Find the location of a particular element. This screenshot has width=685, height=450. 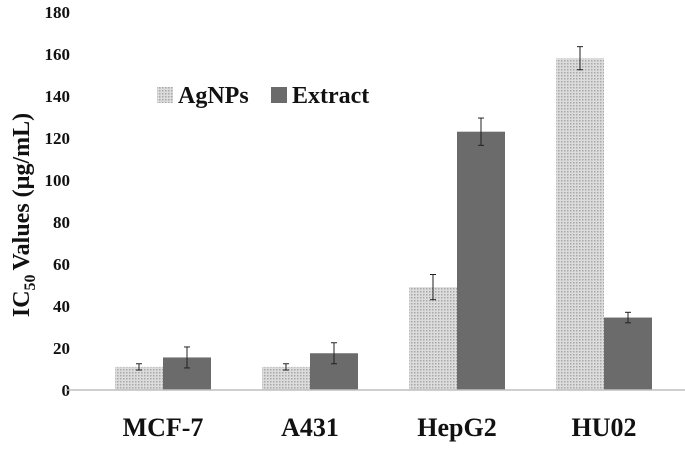

y-tick-label: 20 is located at coordinates (61, 348).